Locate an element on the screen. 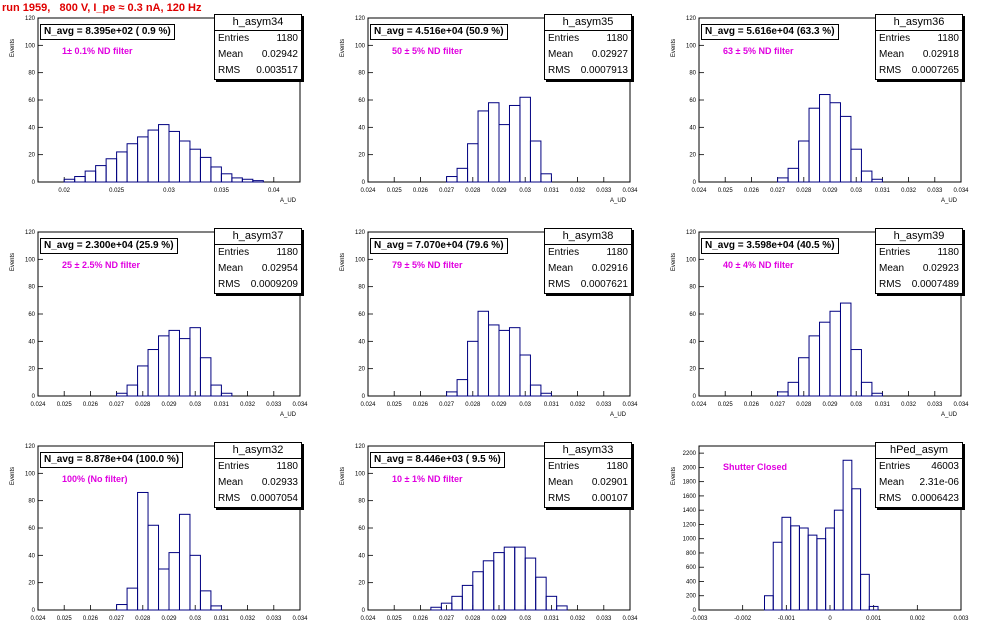 The width and height of the screenshot is (996, 622). stats-row: Mean 0.02942 is located at coordinates (258, 55).